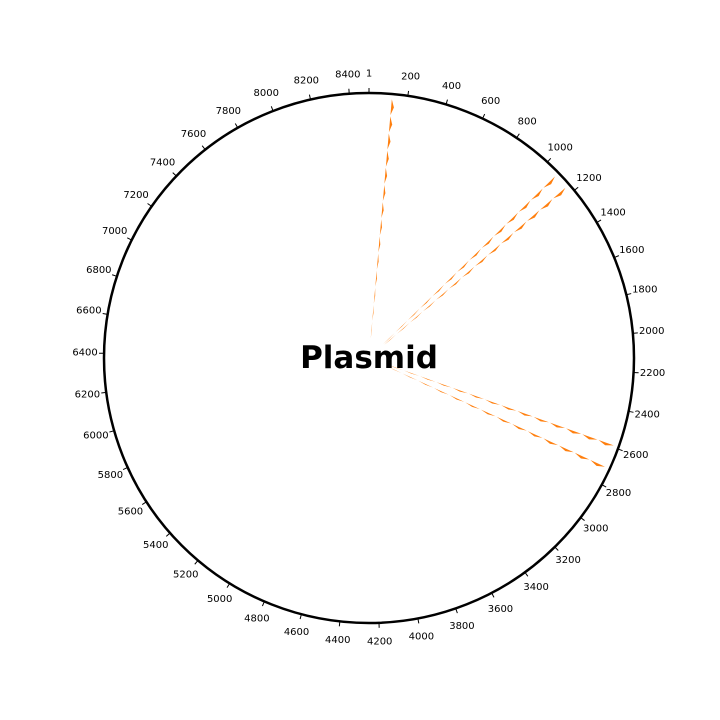 This screenshot has height=720, width=720. What do you see at coordinates (527, 122) in the screenshot?
I see `tick-label: 800` at bounding box center [527, 122].